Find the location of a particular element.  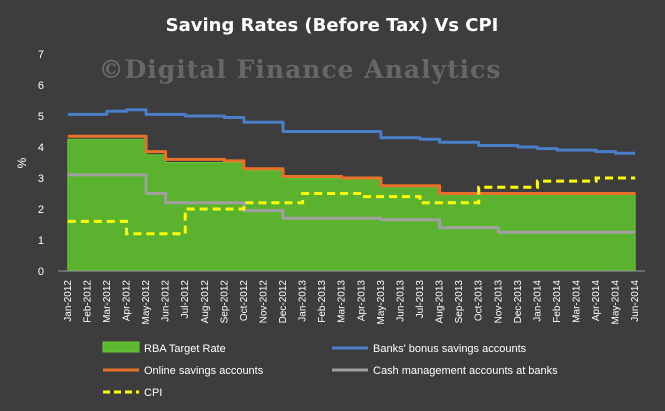

legend-label-cash-management-accounts-at-banks: Cash management accounts at banks is located at coordinates (465, 371).